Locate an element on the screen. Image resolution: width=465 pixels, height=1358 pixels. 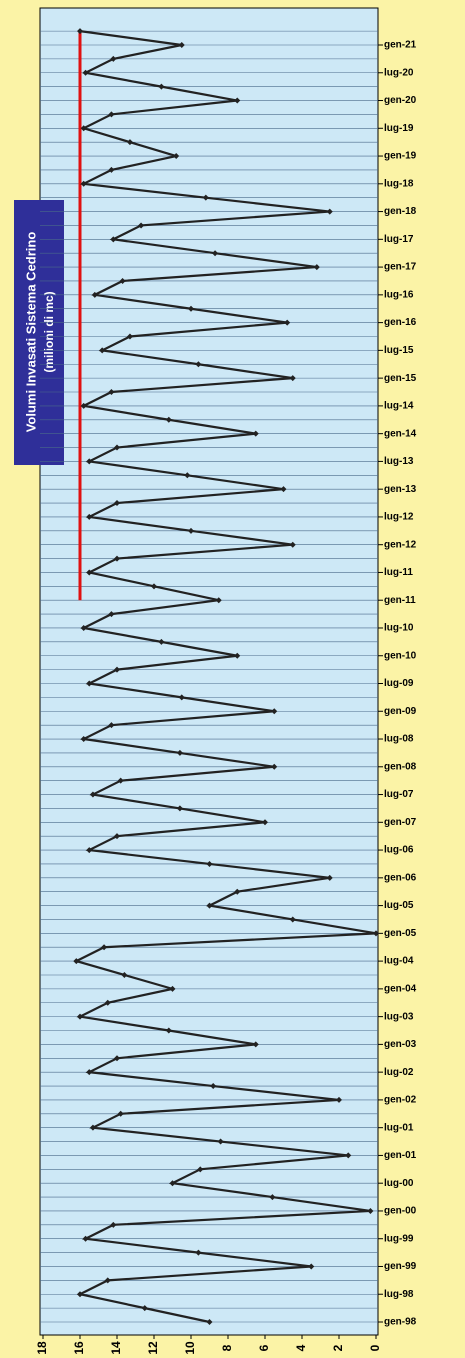
x-tick-label: lug-04 is located at coordinates (399, 961).